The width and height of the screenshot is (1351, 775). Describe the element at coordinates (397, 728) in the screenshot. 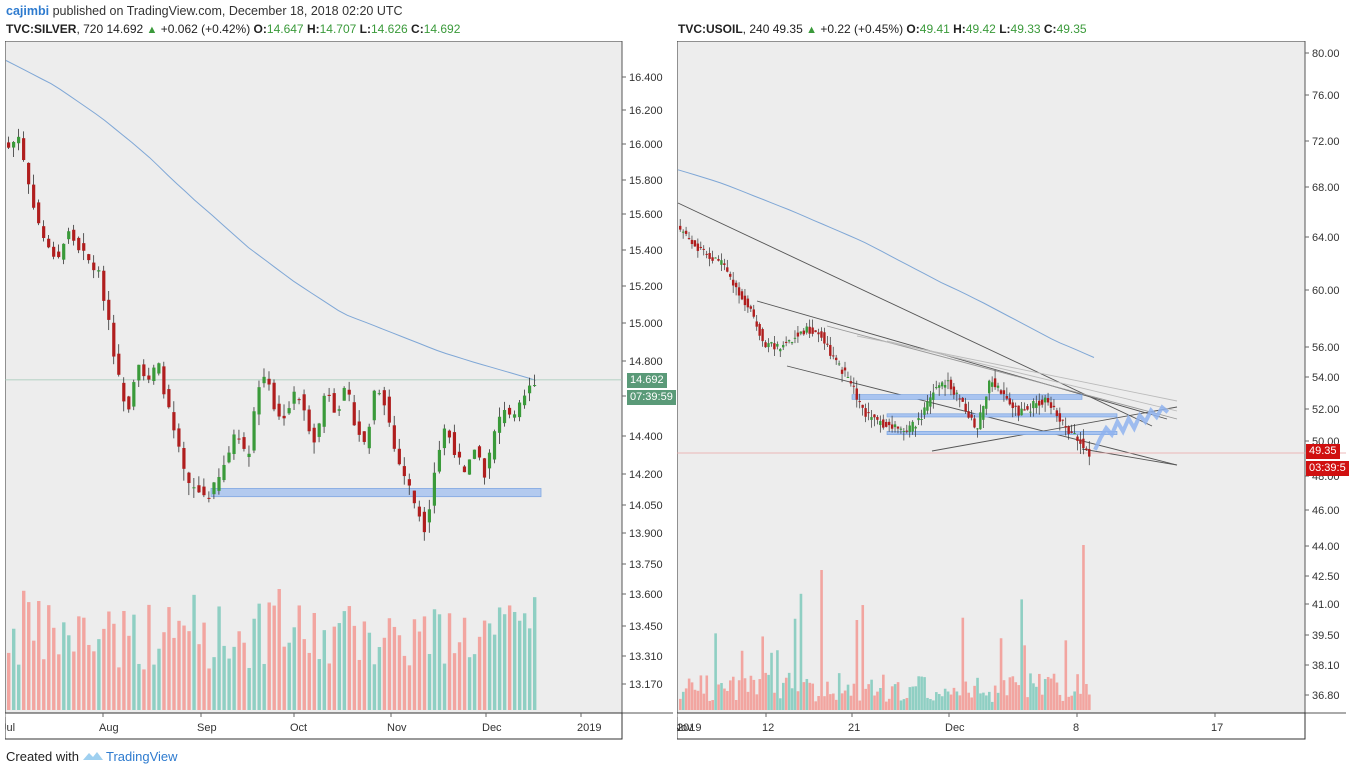

I see `x-tick-label: Nov` at that location.